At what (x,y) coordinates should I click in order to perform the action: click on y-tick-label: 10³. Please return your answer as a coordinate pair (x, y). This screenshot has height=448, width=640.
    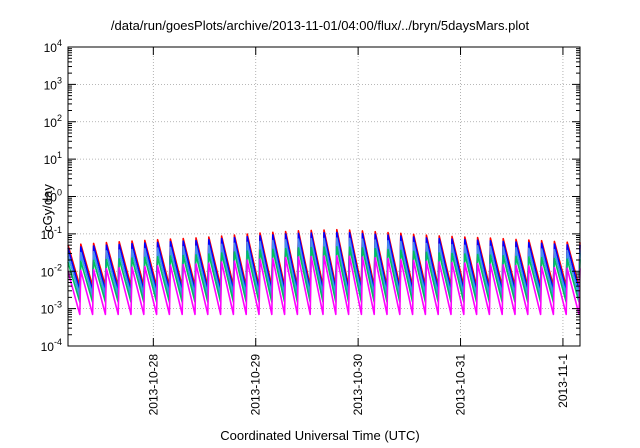
    Looking at the image, I should click on (53, 83).